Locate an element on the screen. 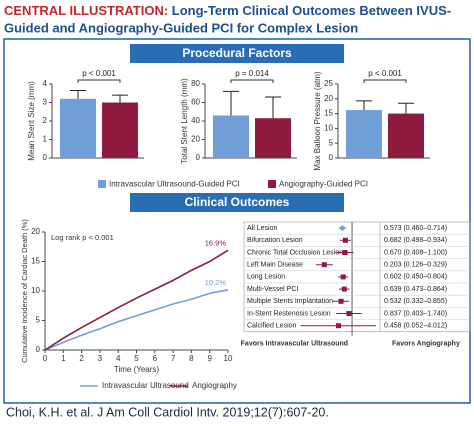 The width and height of the screenshot is (474, 426). end-label: 16.9% is located at coordinates (216, 242).